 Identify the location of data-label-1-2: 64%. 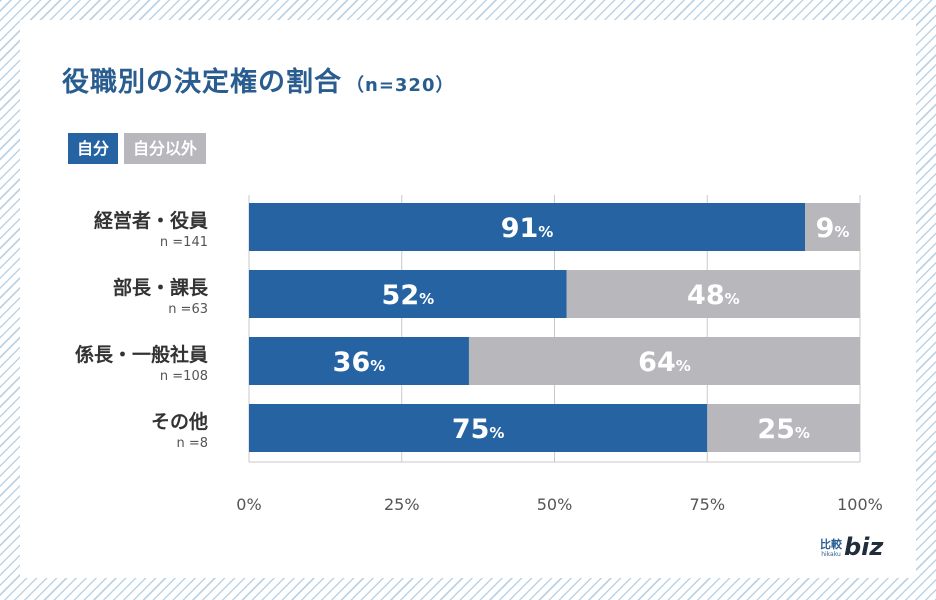
(664, 362).